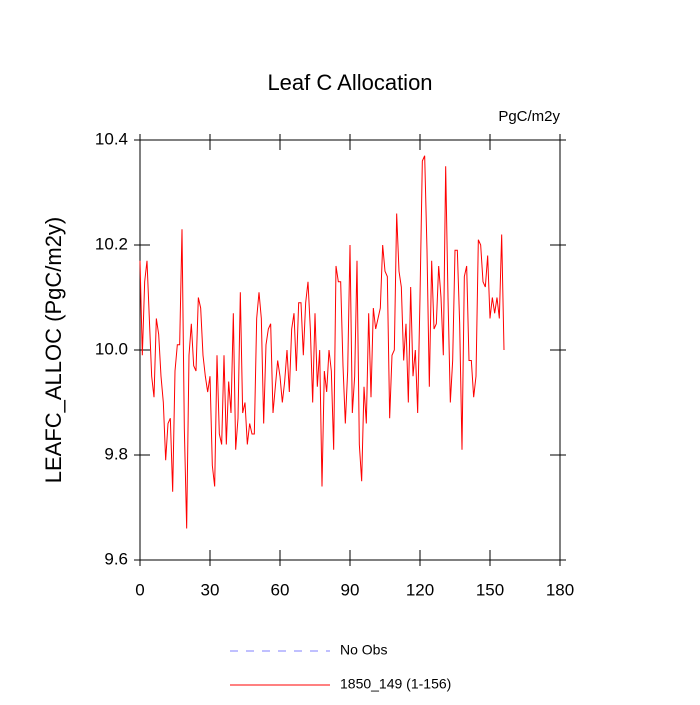 The image size is (700, 705). I want to click on y-axis-label: LEAFC_ALLOC (PgC/m2y), so click(53, 350).